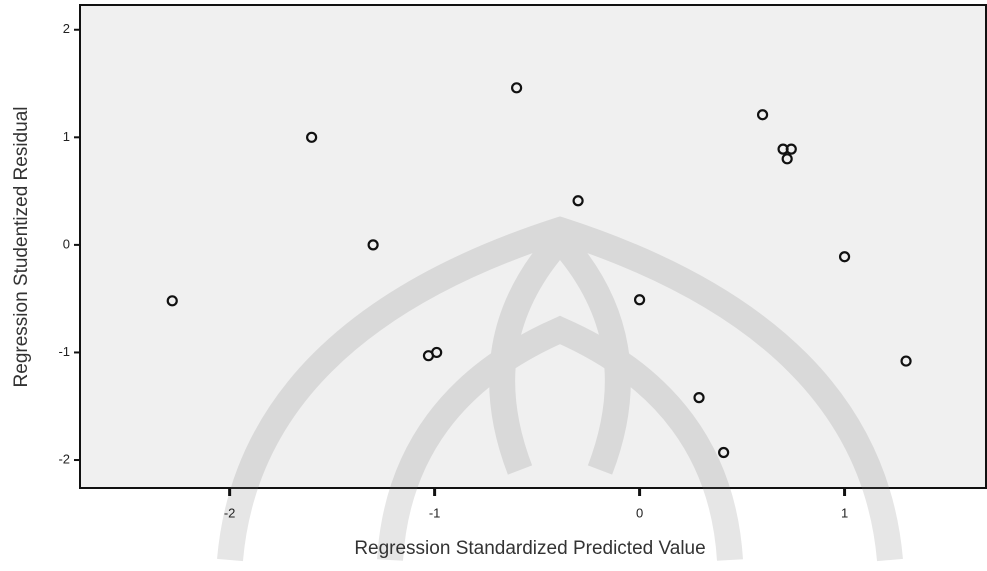  What do you see at coordinates (639, 512) in the screenshot?
I see `x-tick-label: 0` at bounding box center [639, 512].